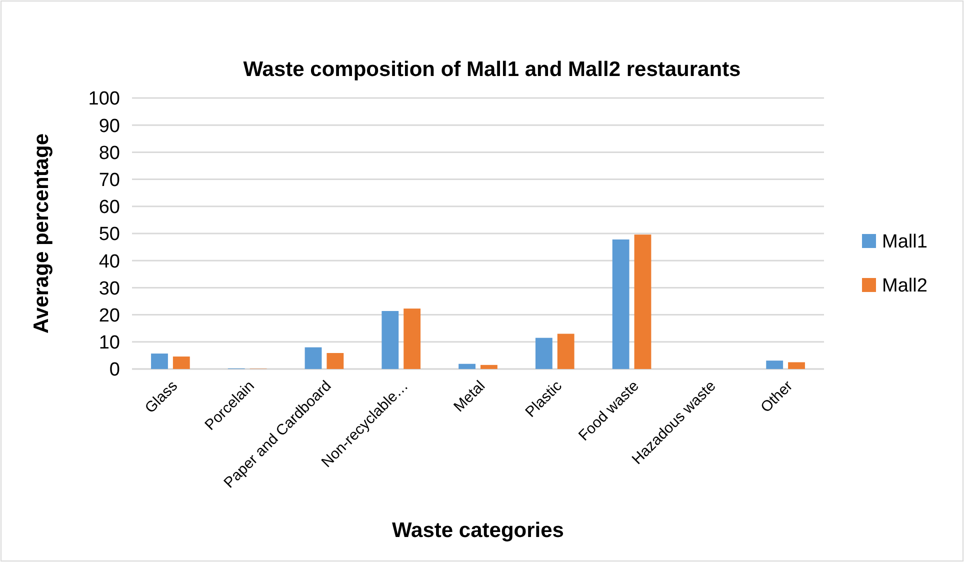 Image resolution: width=964 pixels, height=562 pixels. I want to click on y-tick-label: 70, so click(109, 180).